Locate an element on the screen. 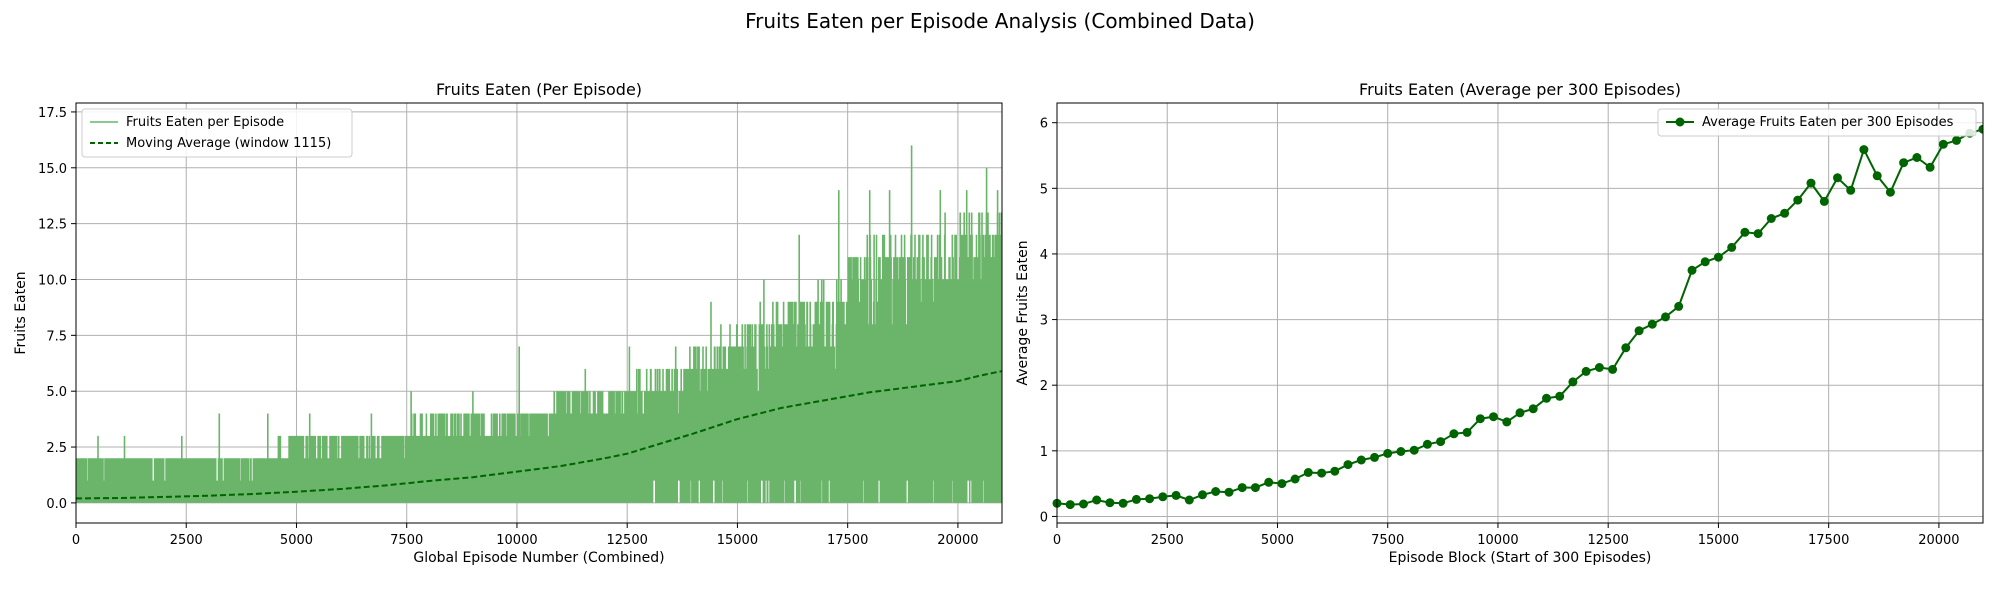  y-tick-label: 3 is located at coordinates (1044, 321).